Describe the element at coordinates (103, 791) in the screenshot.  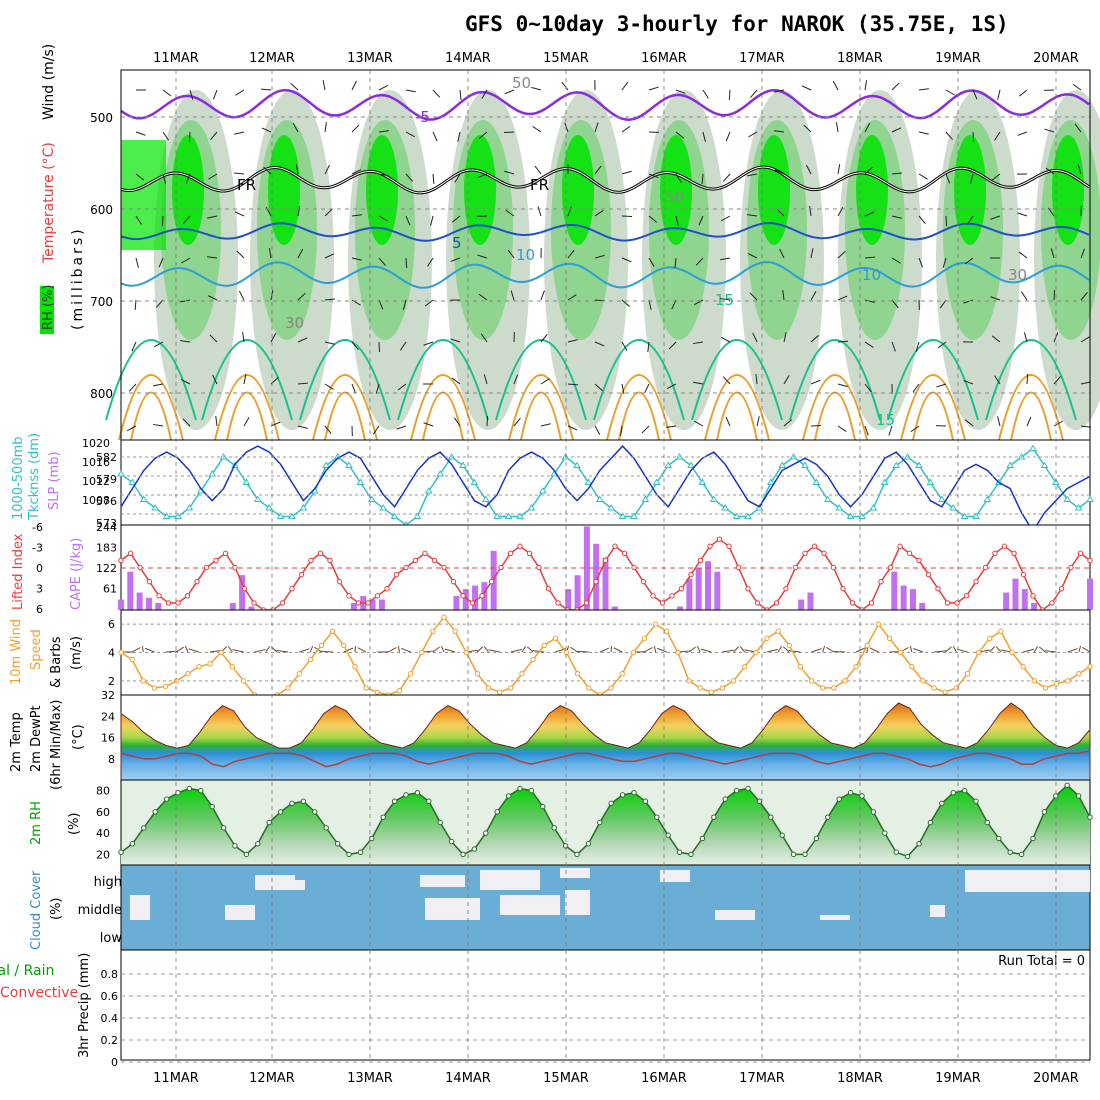
I see `y-tick-rh: 80` at that location.